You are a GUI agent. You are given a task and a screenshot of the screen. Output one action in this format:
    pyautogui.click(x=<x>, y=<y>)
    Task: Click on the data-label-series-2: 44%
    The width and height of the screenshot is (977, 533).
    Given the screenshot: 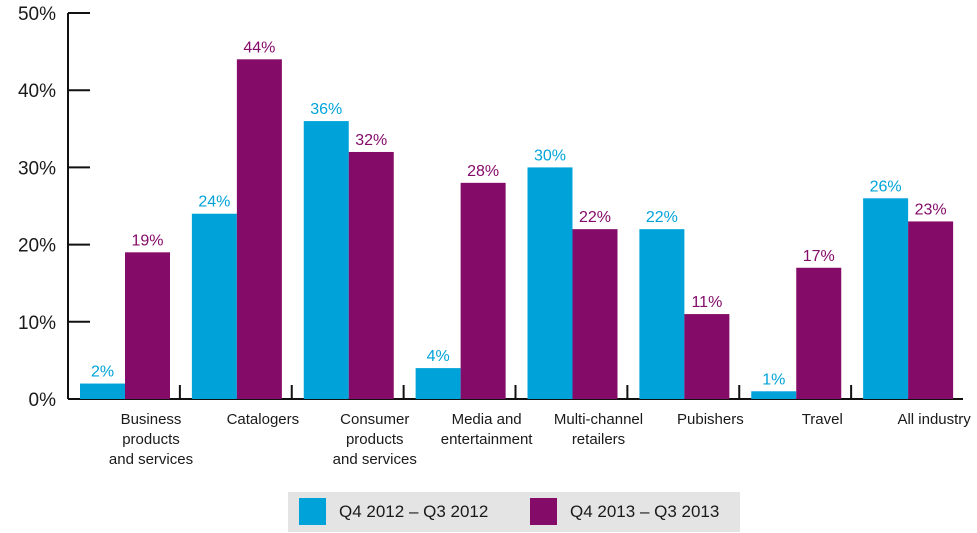 What is the action you would take?
    pyautogui.click(x=259, y=47)
    